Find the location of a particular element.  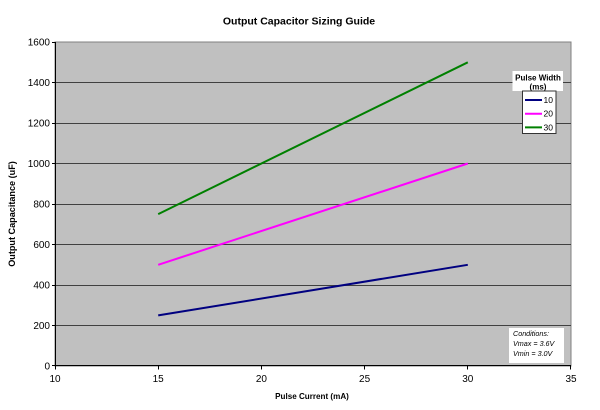

svg-text: 600 is located at coordinates (41, 245).